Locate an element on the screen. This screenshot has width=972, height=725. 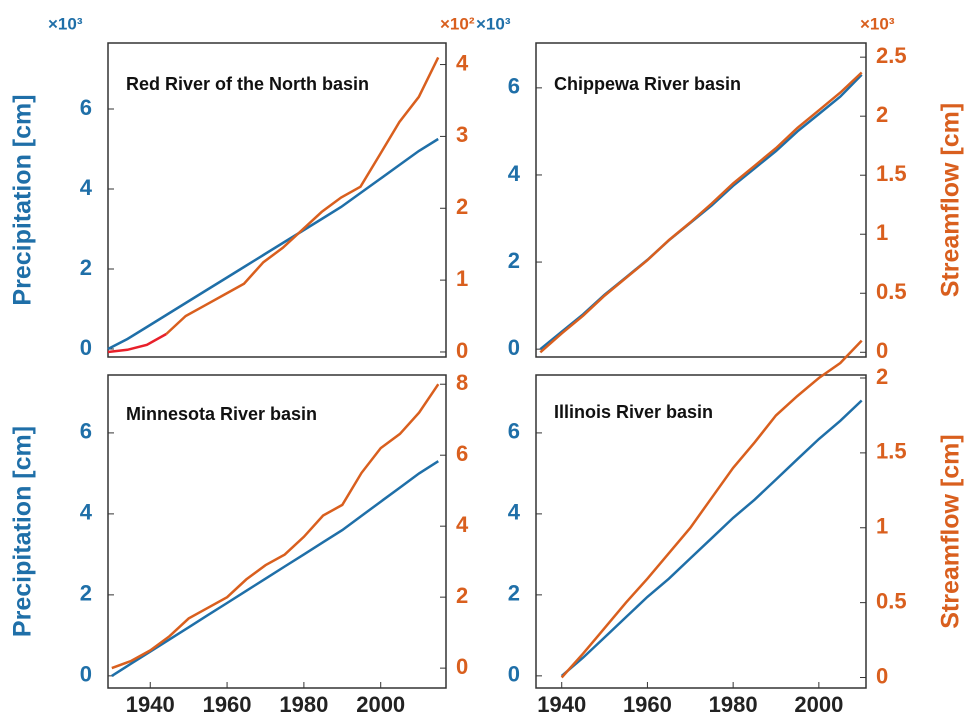
y2-multiplier: ×10² is located at coordinates (457, 23).